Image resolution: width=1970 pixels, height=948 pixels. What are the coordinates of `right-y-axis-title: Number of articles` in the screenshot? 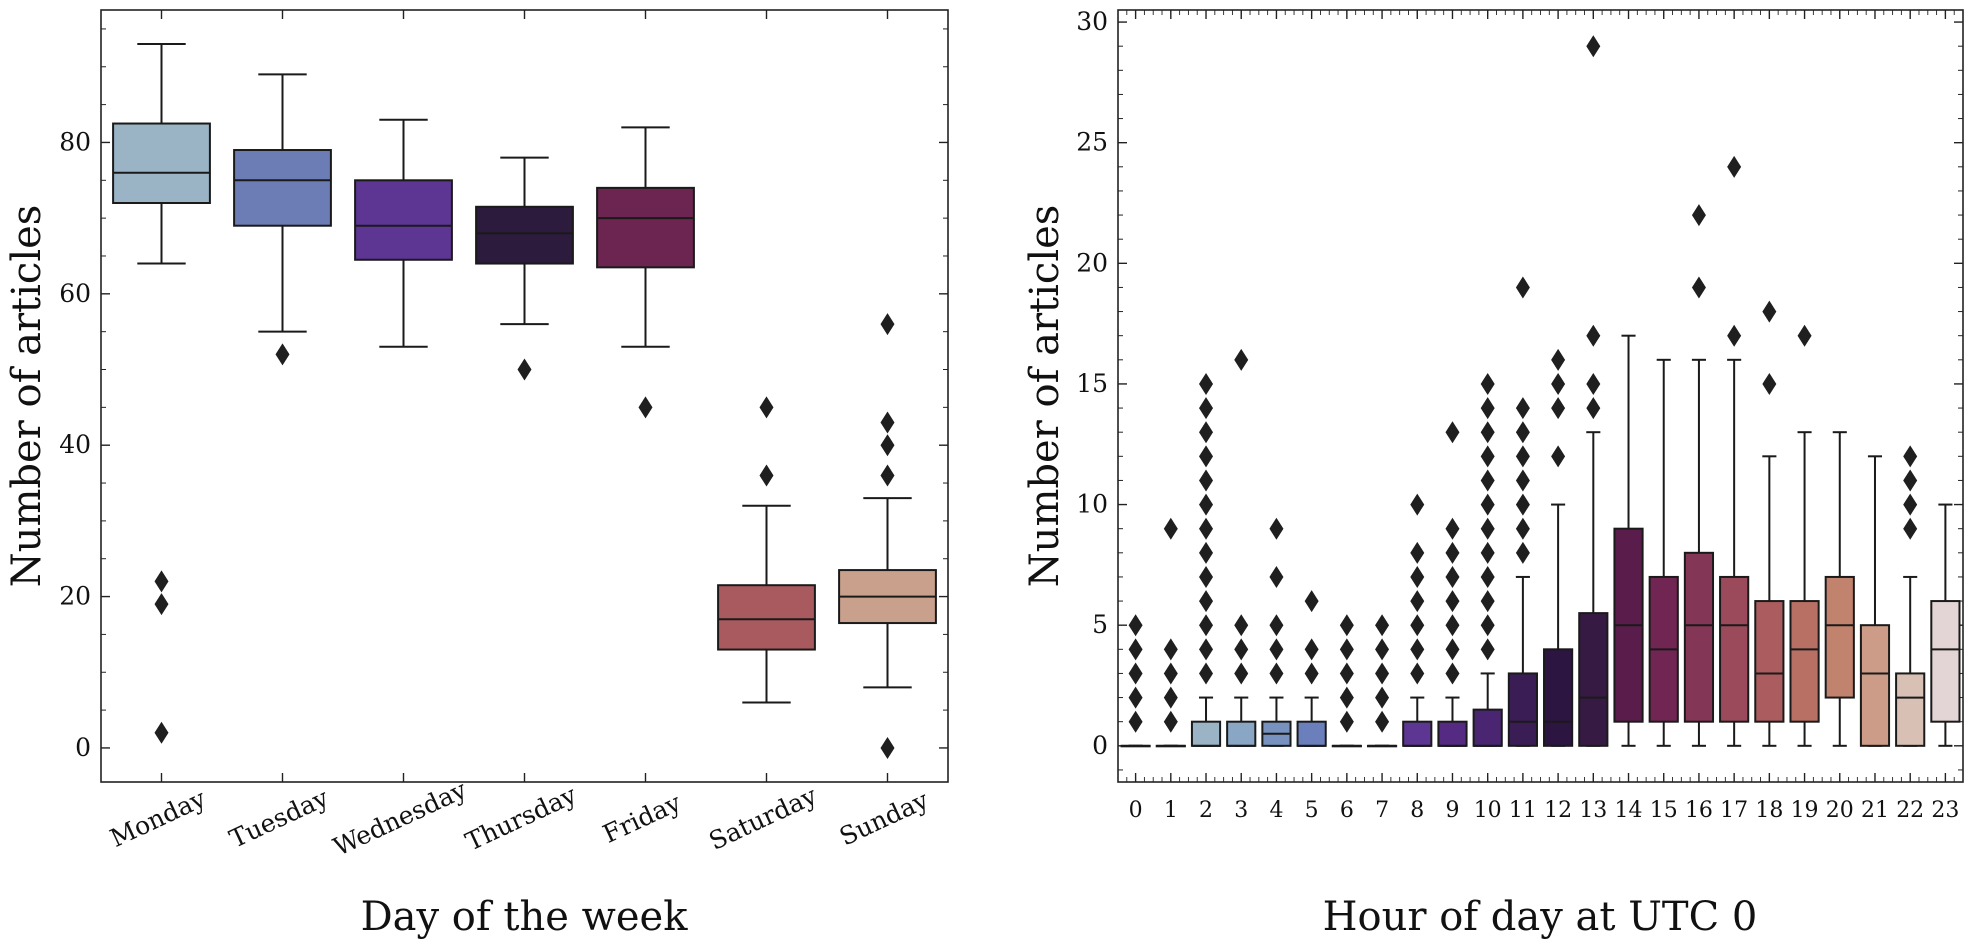 It's located at (1045, 396).